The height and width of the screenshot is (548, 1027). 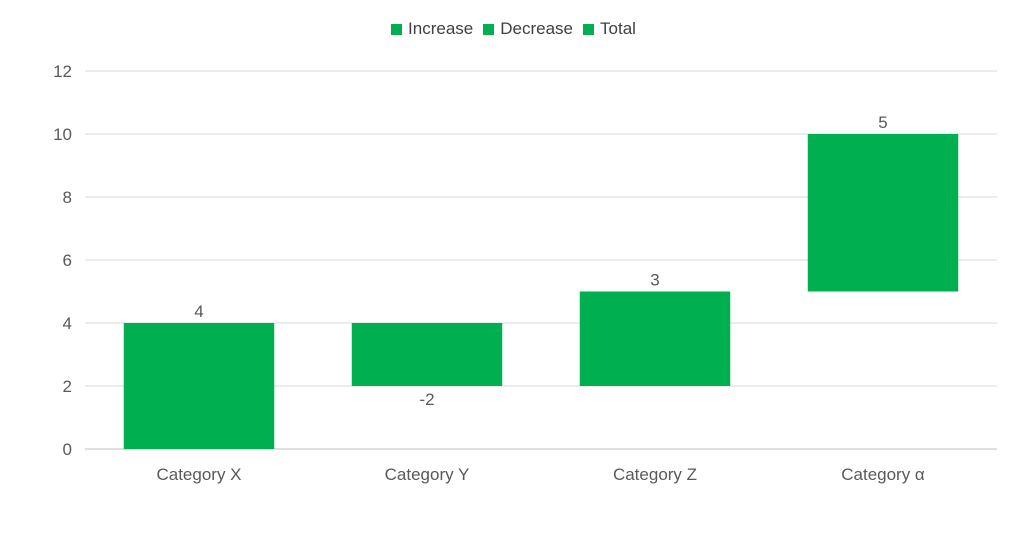 What do you see at coordinates (62, 71) in the screenshot?
I see `y-tick-label-12: 12` at bounding box center [62, 71].